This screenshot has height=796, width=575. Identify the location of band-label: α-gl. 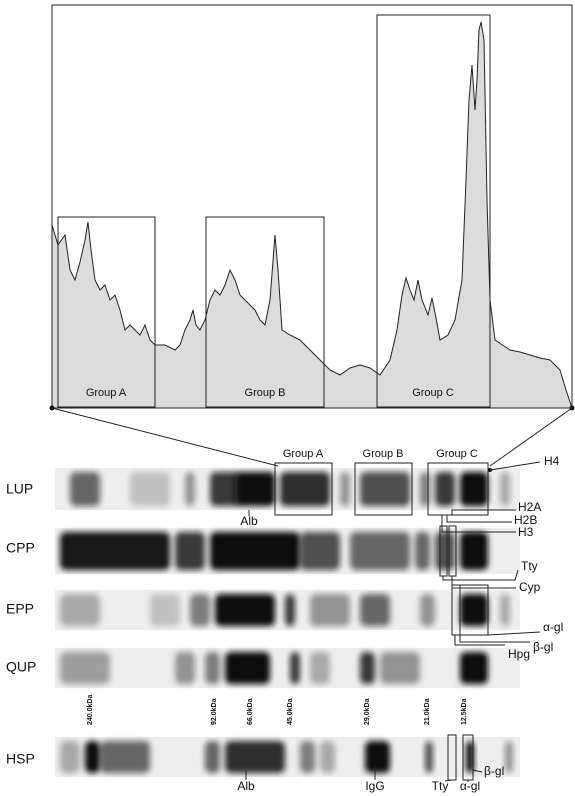
(470, 786).